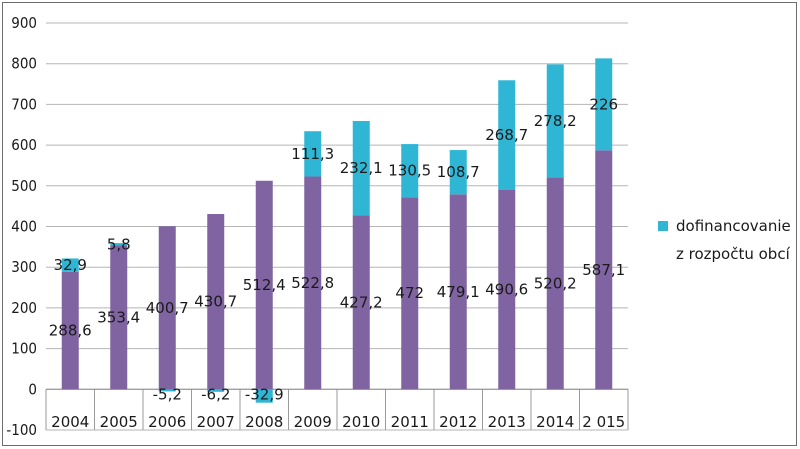  What do you see at coordinates (603, 422) in the screenshot?
I see `x-category-label: 2 015` at bounding box center [603, 422].